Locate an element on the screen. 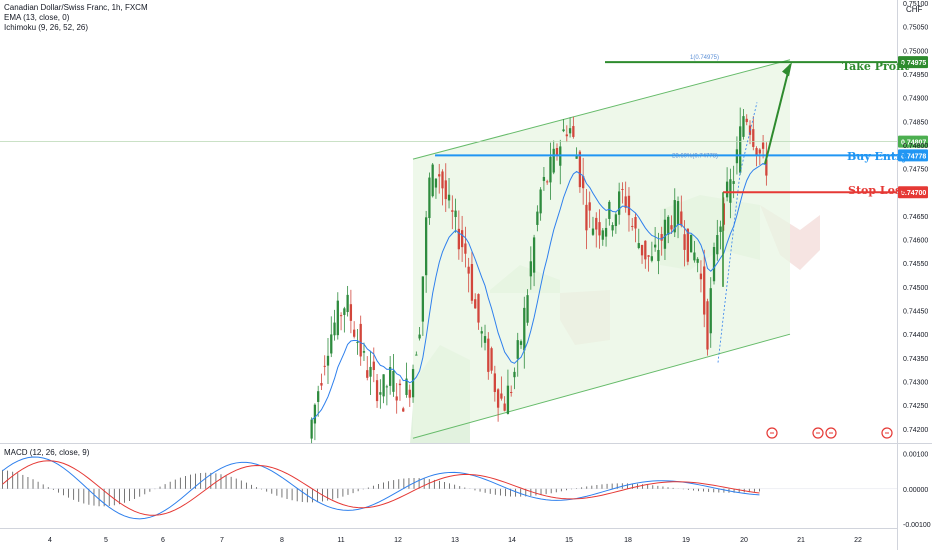  price-tick-label: 0.74850 is located at coordinates (915, 122).